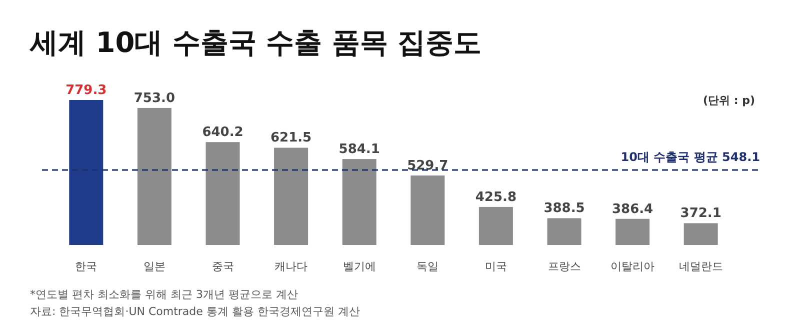  I want to click on text: *연도별 편차 최소화를 위해 최근 3개년 평균으로 계산, so click(164, 294).